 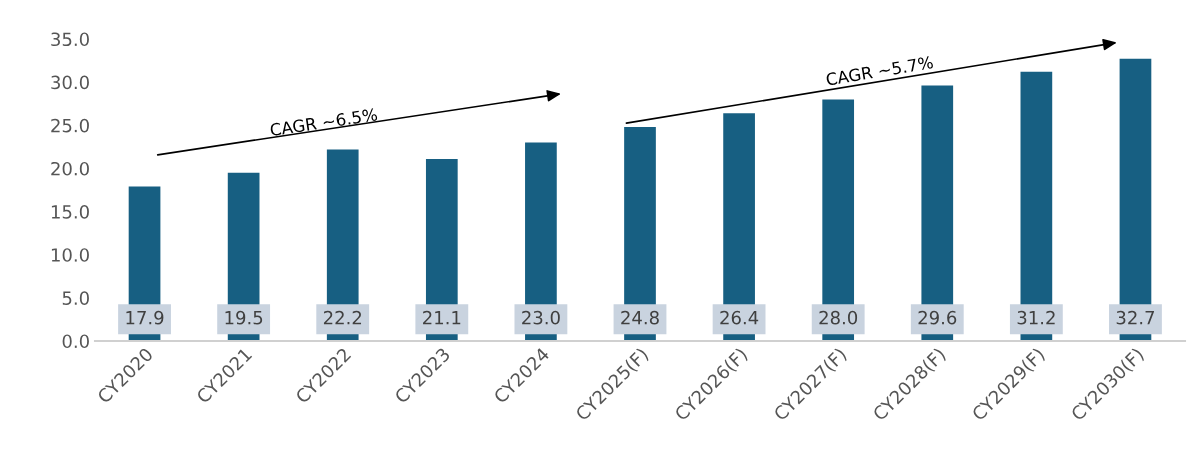 What do you see at coordinates (70, 82) in the screenshot?
I see `y-tick-label: 30.0` at bounding box center [70, 82].